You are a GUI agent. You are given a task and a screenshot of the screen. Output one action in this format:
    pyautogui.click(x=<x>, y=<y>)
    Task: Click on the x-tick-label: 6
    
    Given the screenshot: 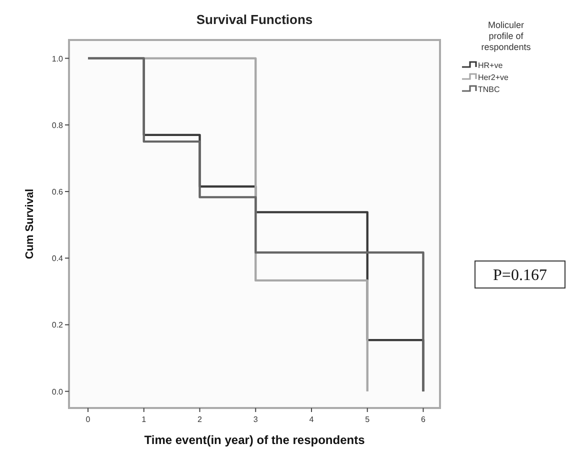 What is the action you would take?
    pyautogui.click(x=423, y=419)
    